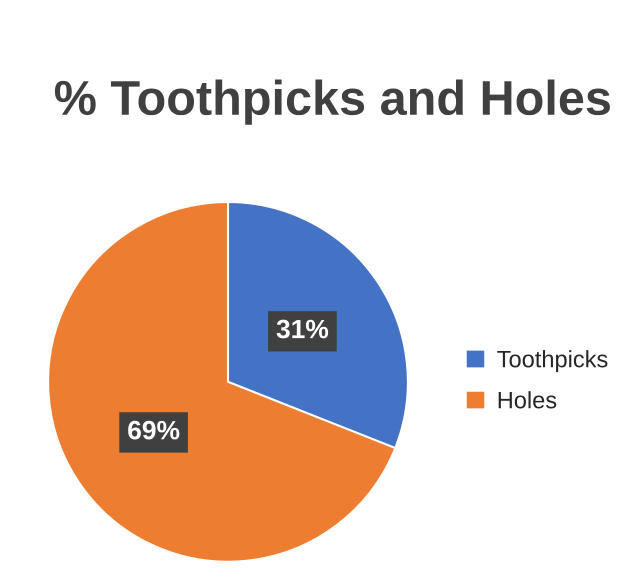  Describe the element at coordinates (527, 399) in the screenshot. I see `legend-label: Holes` at that location.